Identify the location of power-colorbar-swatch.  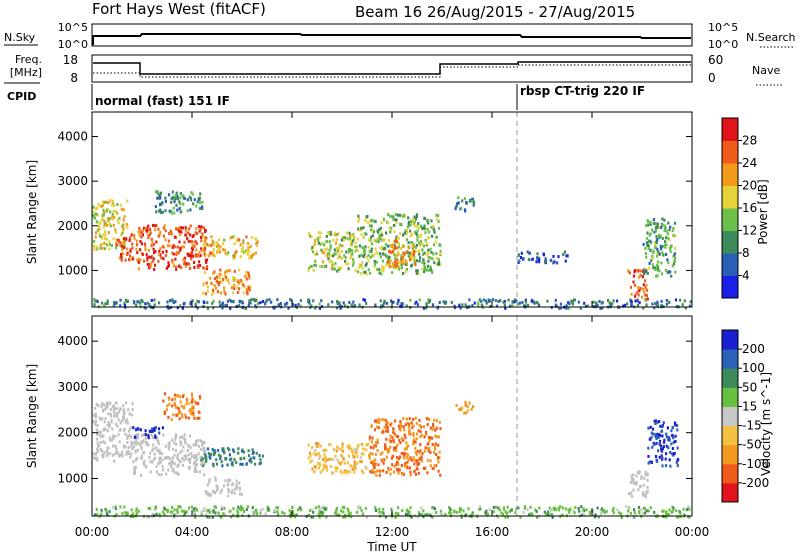
(730, 197).